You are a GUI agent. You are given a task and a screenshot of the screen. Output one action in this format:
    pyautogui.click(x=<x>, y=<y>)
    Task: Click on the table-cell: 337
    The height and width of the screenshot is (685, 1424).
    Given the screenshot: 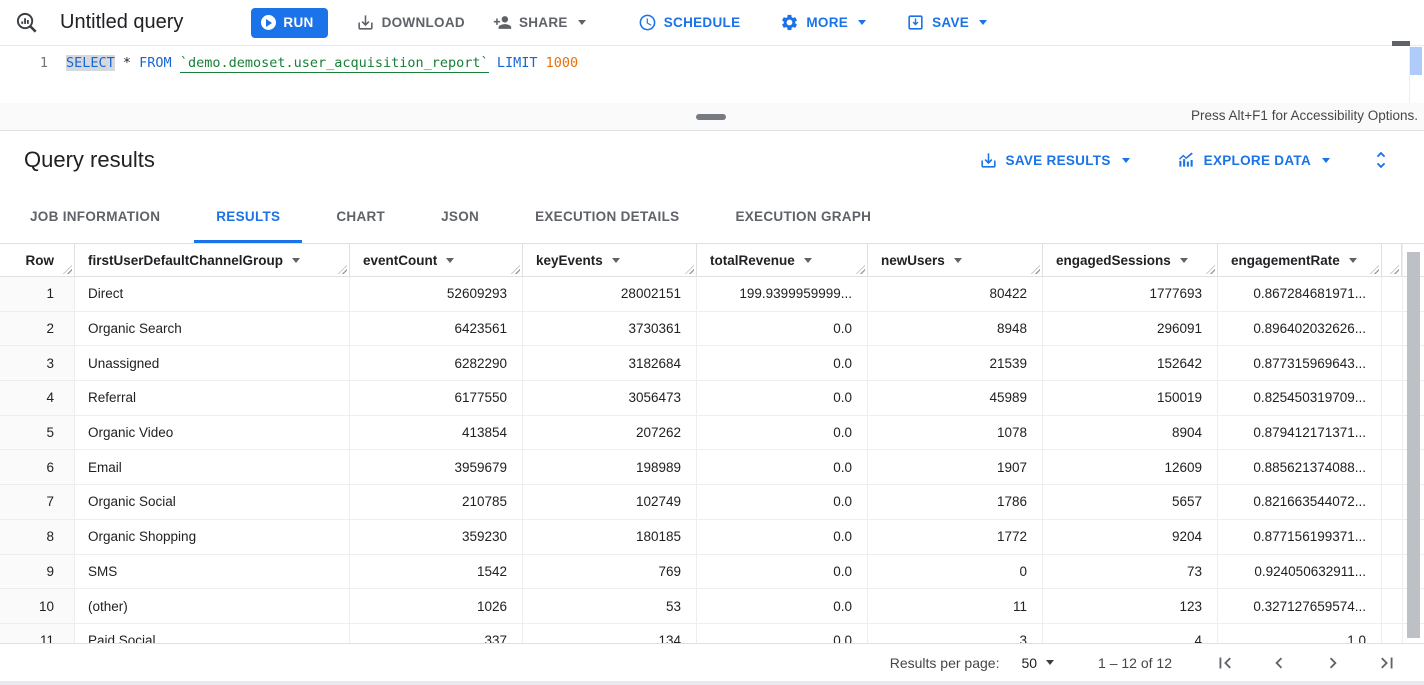 What is the action you would take?
    pyautogui.click(x=436, y=633)
    